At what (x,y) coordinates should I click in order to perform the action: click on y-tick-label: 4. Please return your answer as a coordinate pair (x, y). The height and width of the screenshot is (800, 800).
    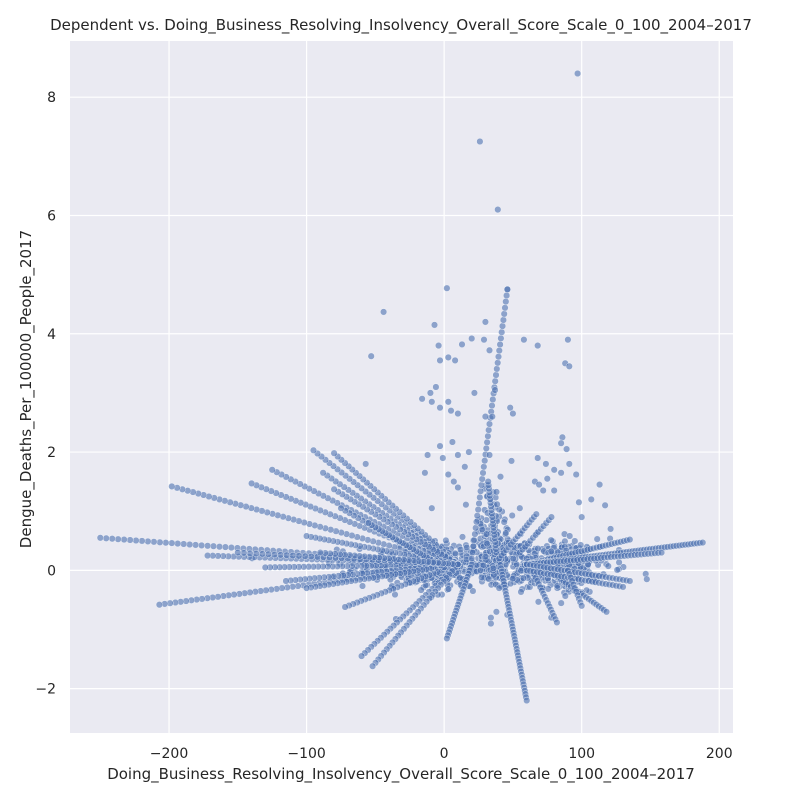
    Looking at the image, I should click on (51, 335).